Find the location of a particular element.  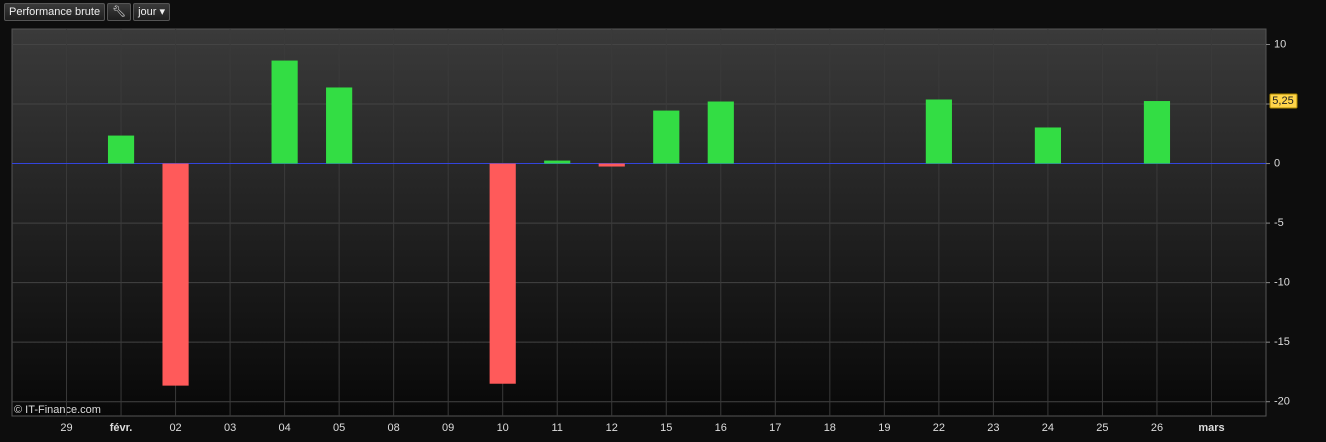

settings-button: 🔧︎ is located at coordinates (119, 12).